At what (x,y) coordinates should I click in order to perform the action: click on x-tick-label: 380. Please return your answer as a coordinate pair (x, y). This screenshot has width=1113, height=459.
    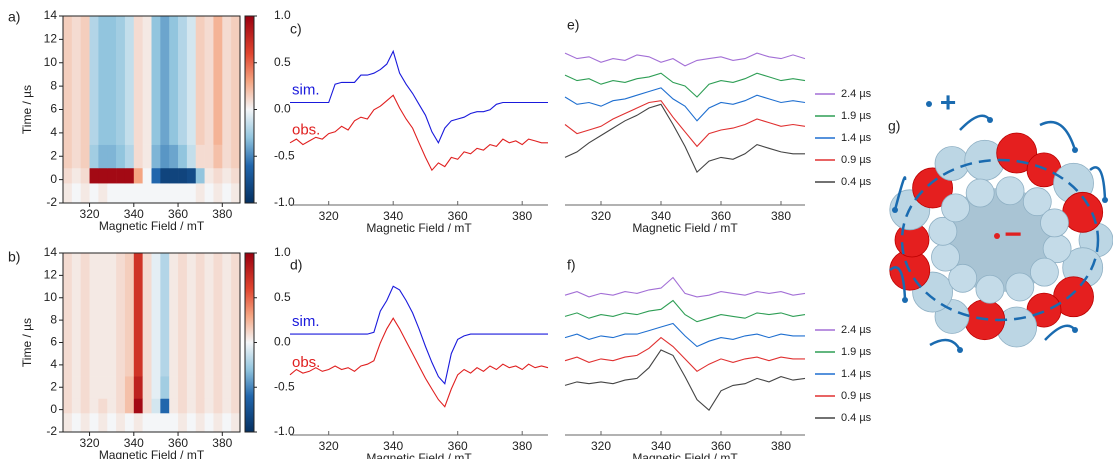
    Looking at the image, I should click on (222, 443).